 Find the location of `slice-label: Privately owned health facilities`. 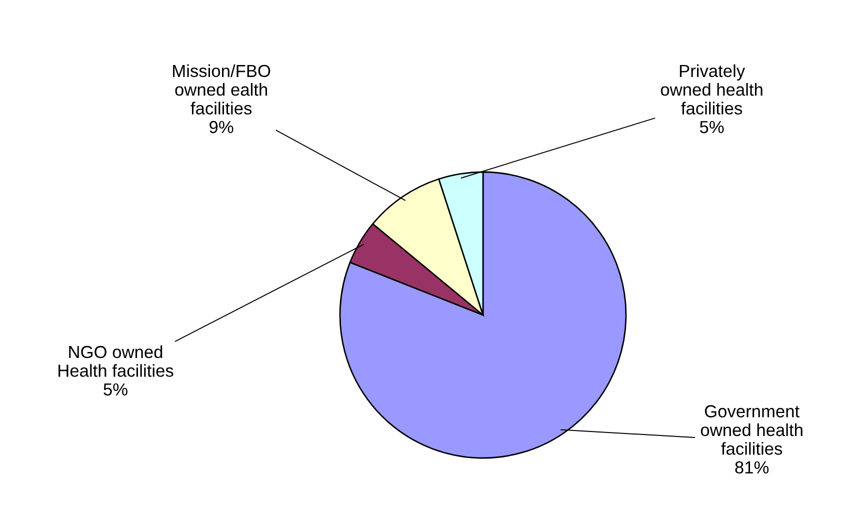

slice-label: Privately owned health facilities is located at coordinates (711, 89).